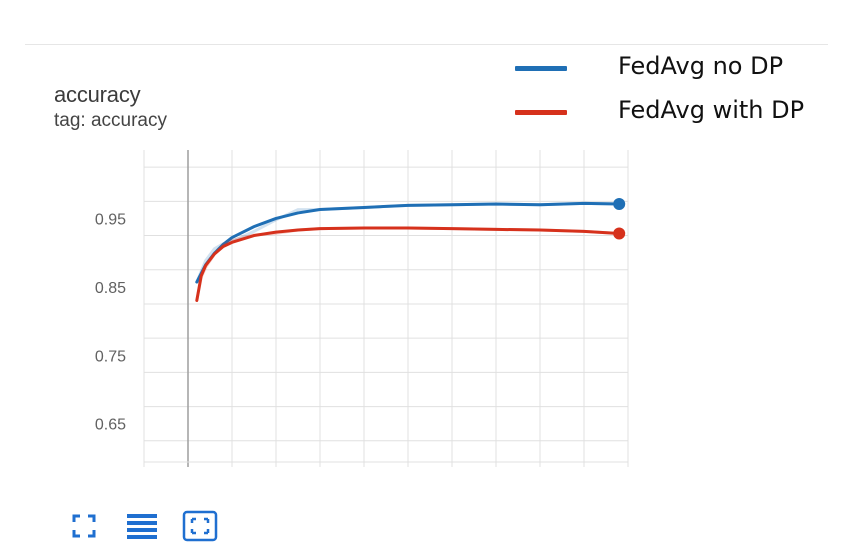 Image resolution: width=863 pixels, height=560 pixels. Describe the element at coordinates (110, 219) in the screenshot. I see `y-tick-label: 0.95` at that location.